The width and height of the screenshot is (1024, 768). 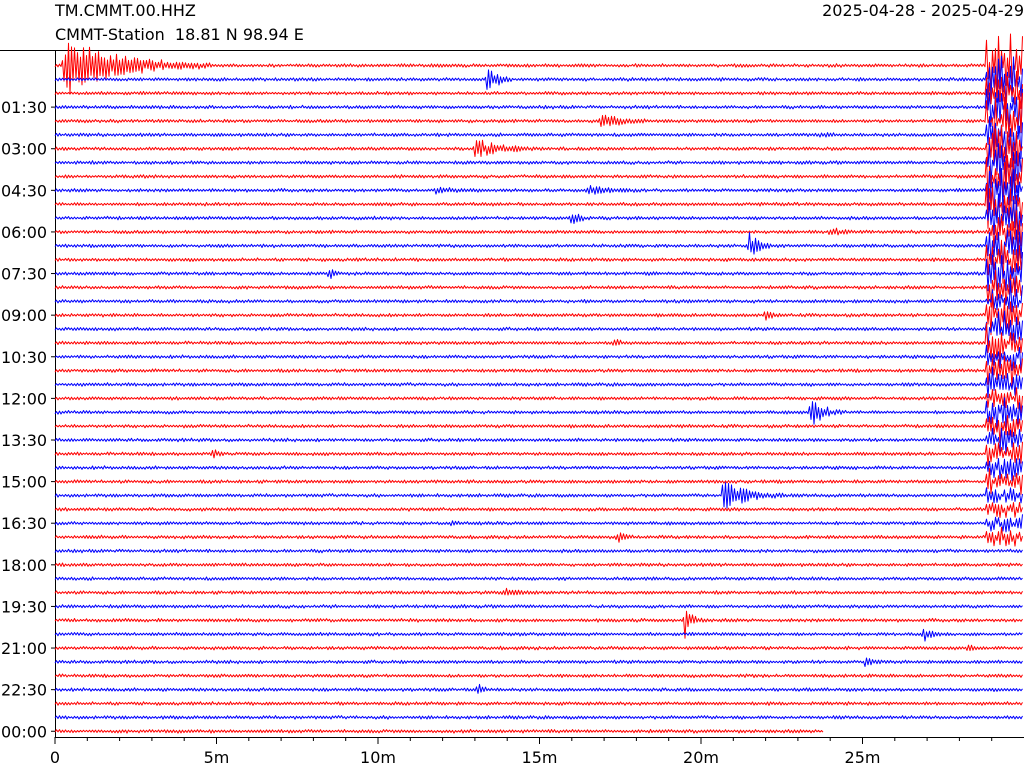 I want to click on x-tick-label: 15m, so click(x=540, y=757).